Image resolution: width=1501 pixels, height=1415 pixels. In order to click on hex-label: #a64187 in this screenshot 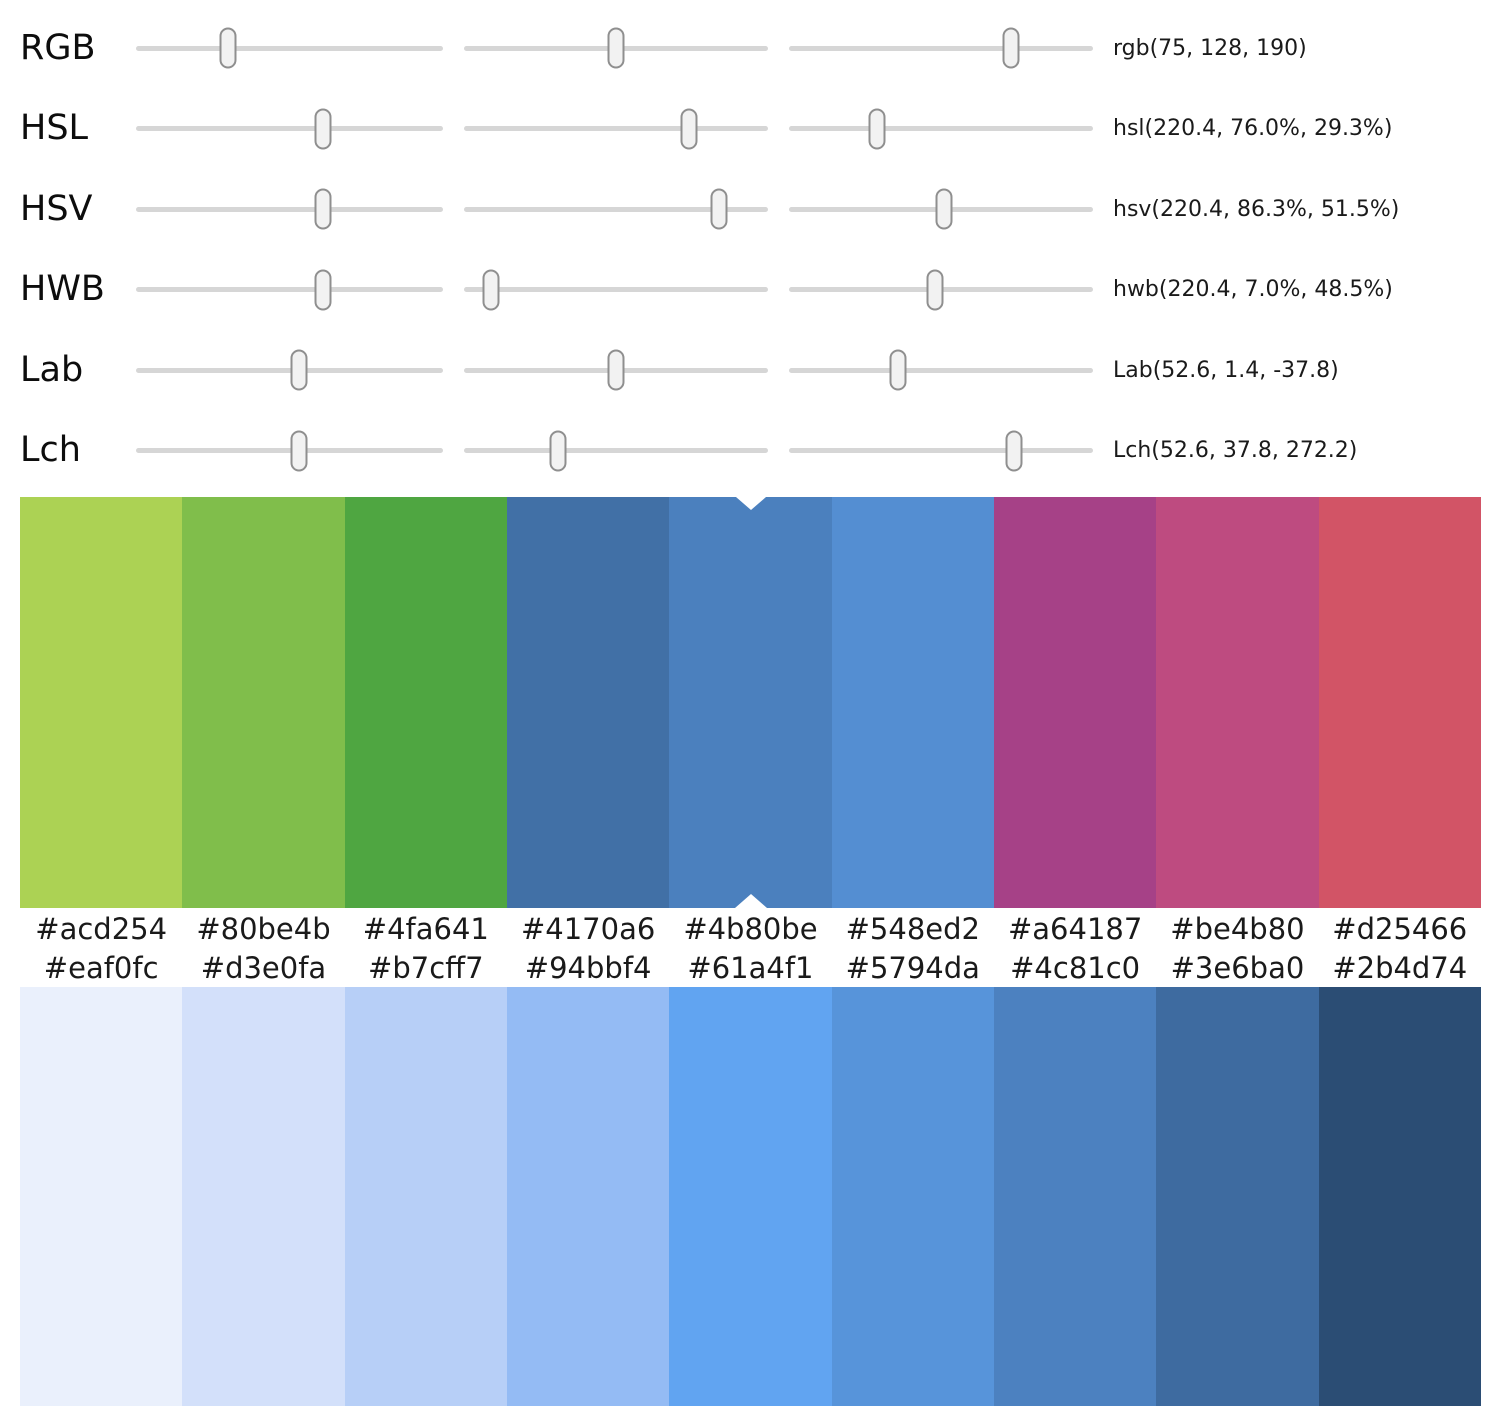, I will do `click(1075, 929)`.